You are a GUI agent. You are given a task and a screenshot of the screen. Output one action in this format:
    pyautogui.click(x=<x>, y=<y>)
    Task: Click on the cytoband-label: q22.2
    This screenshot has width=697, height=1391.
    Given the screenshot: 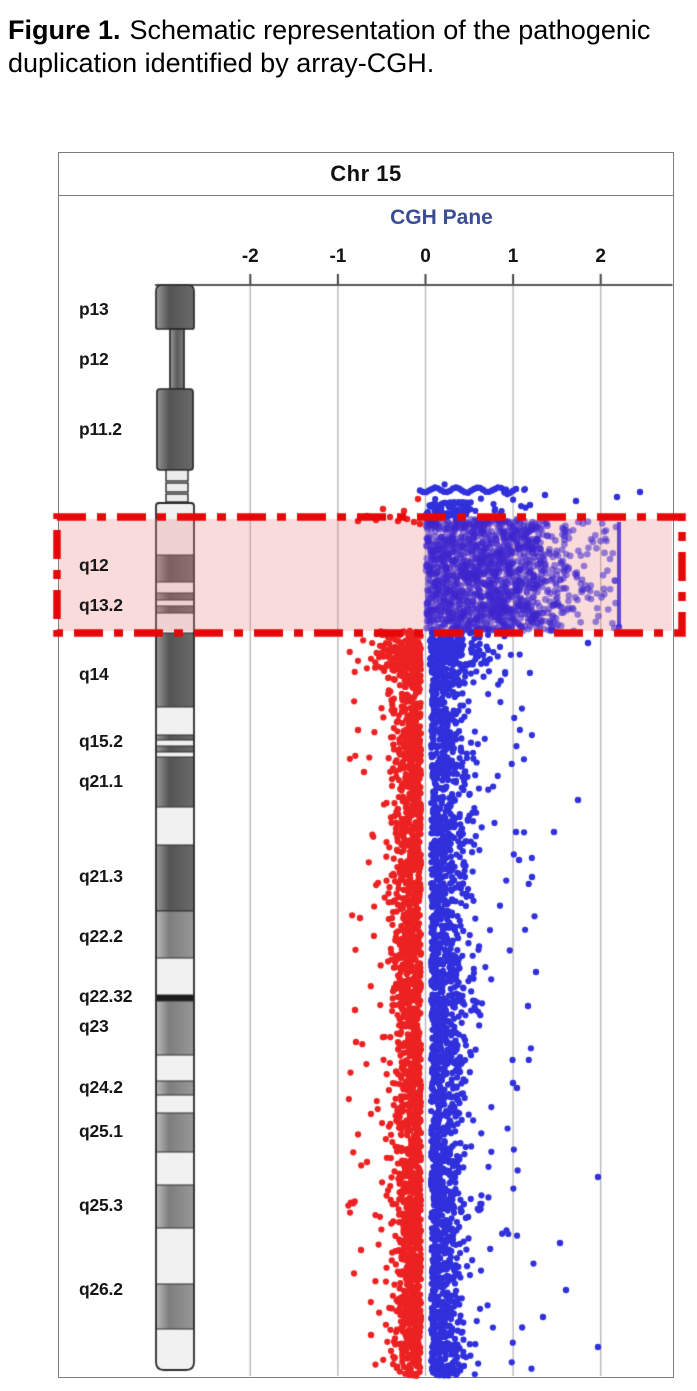 What is the action you would take?
    pyautogui.click(x=101, y=936)
    